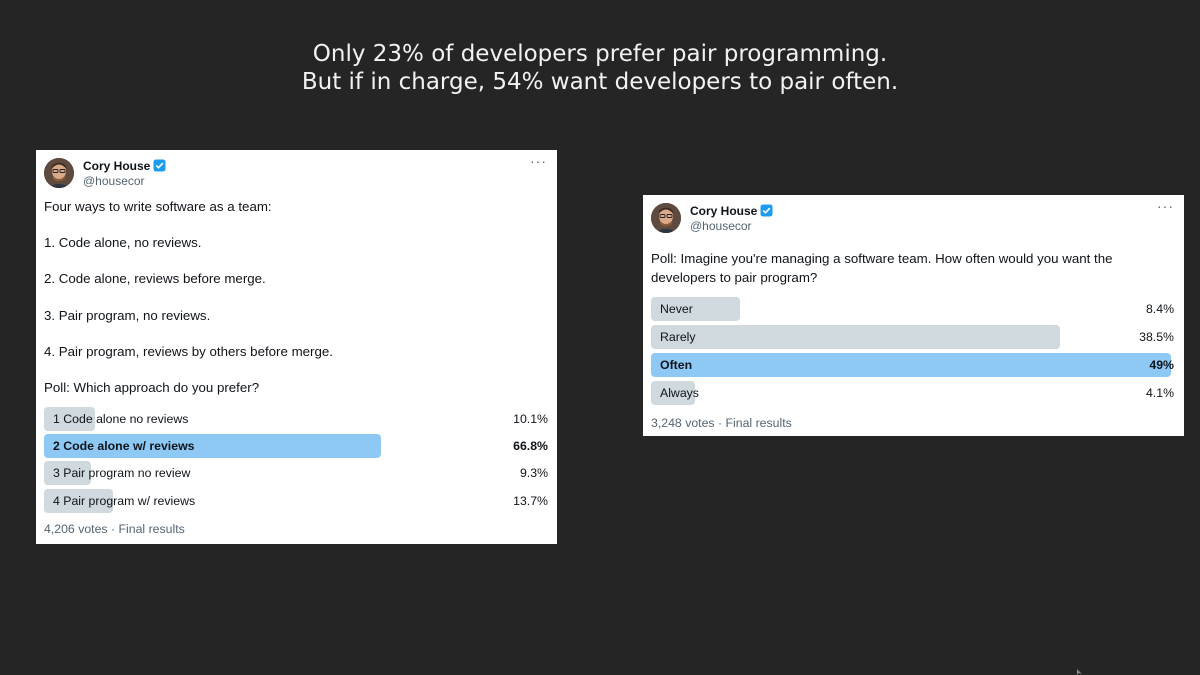 The width and height of the screenshot is (1200, 675). Describe the element at coordinates (122, 473) in the screenshot. I see `poll-option-label: 3 Pair program no review` at that location.